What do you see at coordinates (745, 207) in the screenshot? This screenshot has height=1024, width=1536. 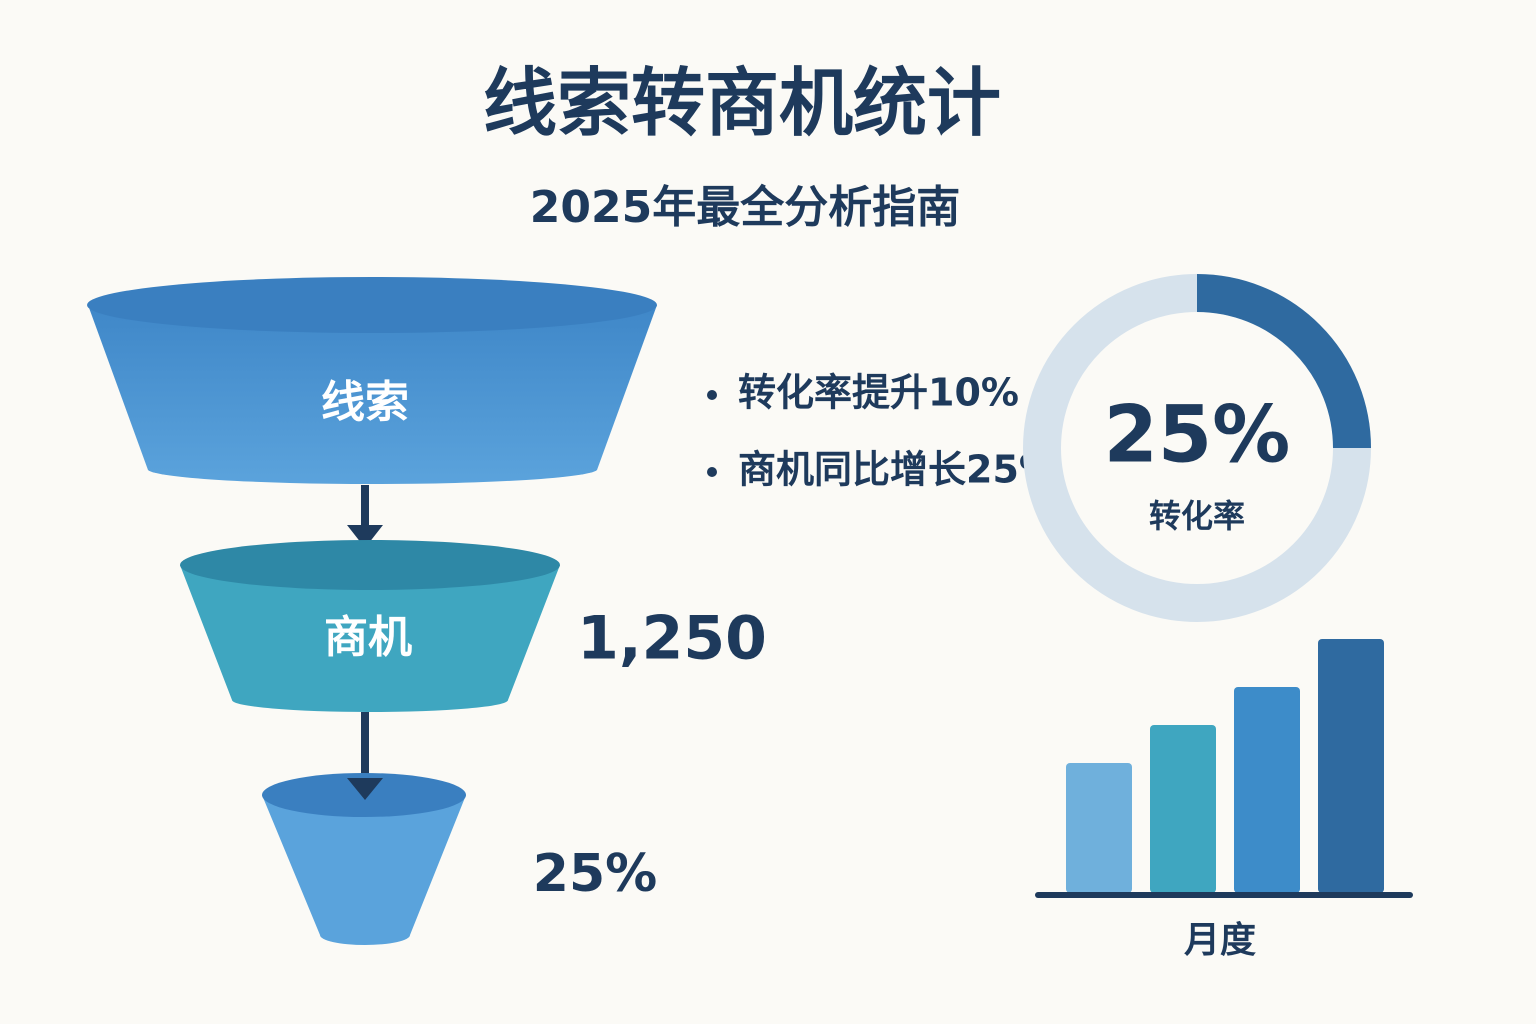 I see `subtitle: 2025年最全分析指南` at bounding box center [745, 207].